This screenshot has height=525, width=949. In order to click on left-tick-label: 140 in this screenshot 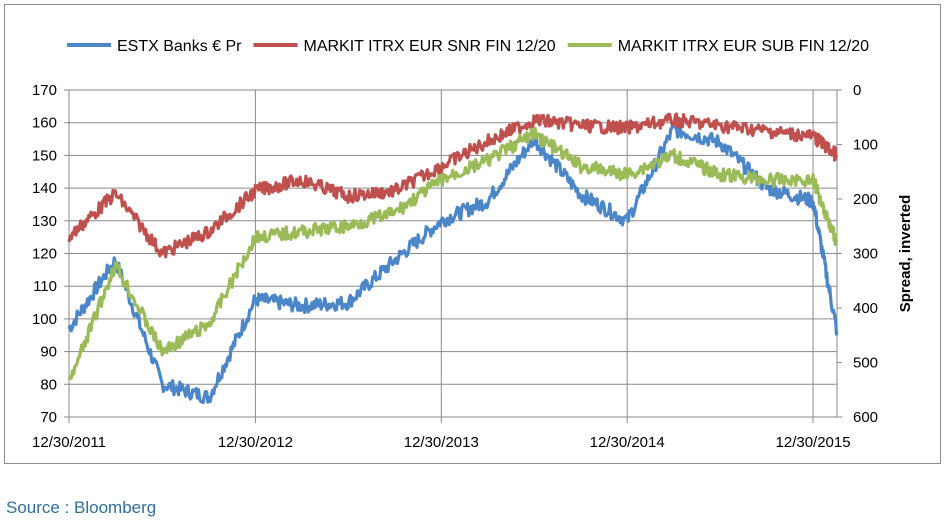, I will do `click(44, 188)`.